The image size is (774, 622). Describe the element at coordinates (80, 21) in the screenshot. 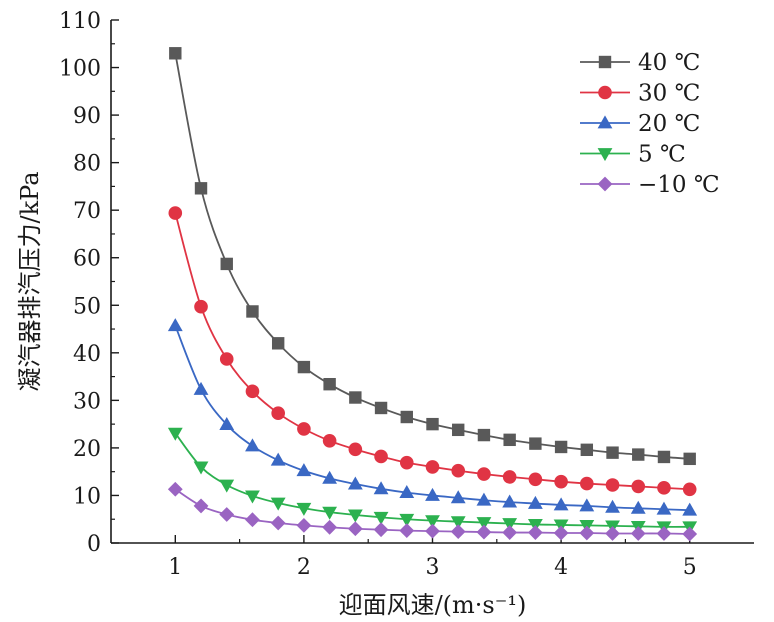

I see `y-tick-label: 110` at that location.